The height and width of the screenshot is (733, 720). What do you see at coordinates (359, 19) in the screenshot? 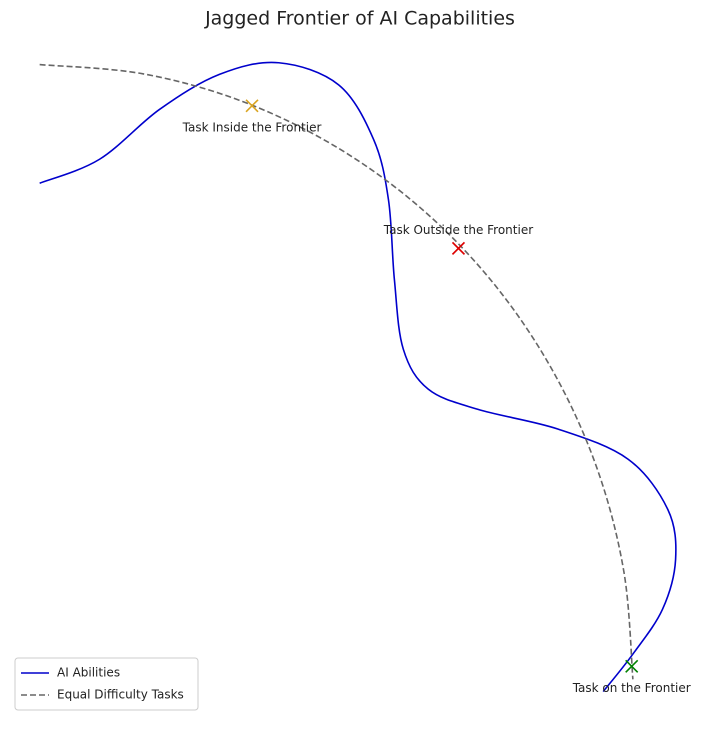
I see `chart-title: Jagged Frontier of AI Capabilities` at bounding box center [359, 19].